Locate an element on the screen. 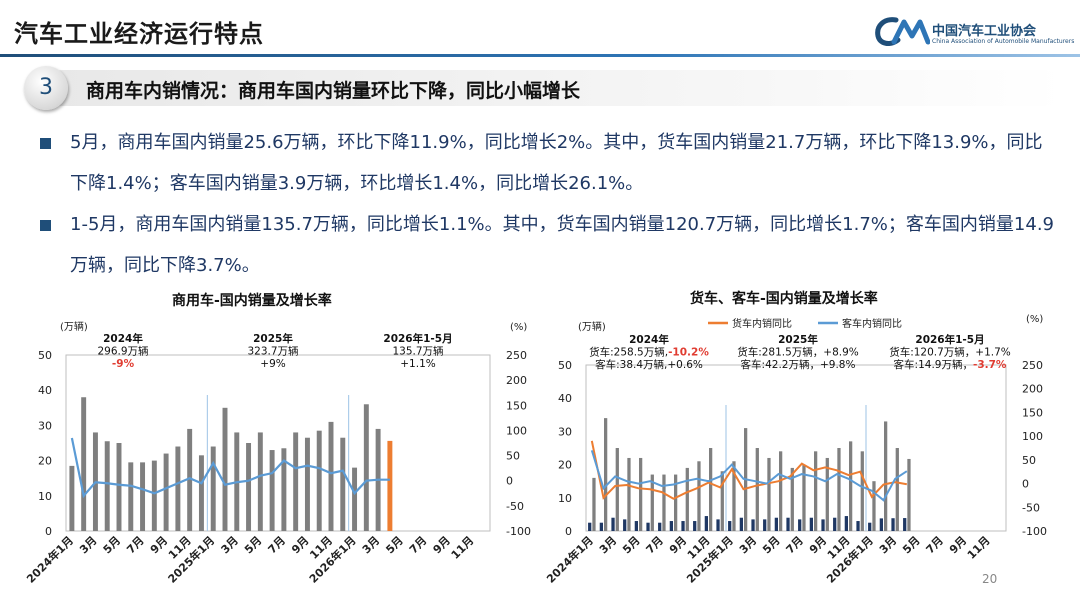 Image resolution: width=1080 pixels, height=607 pixels. annotation-line: 货车:258.5万辆,-10.2% is located at coordinates (649, 352).